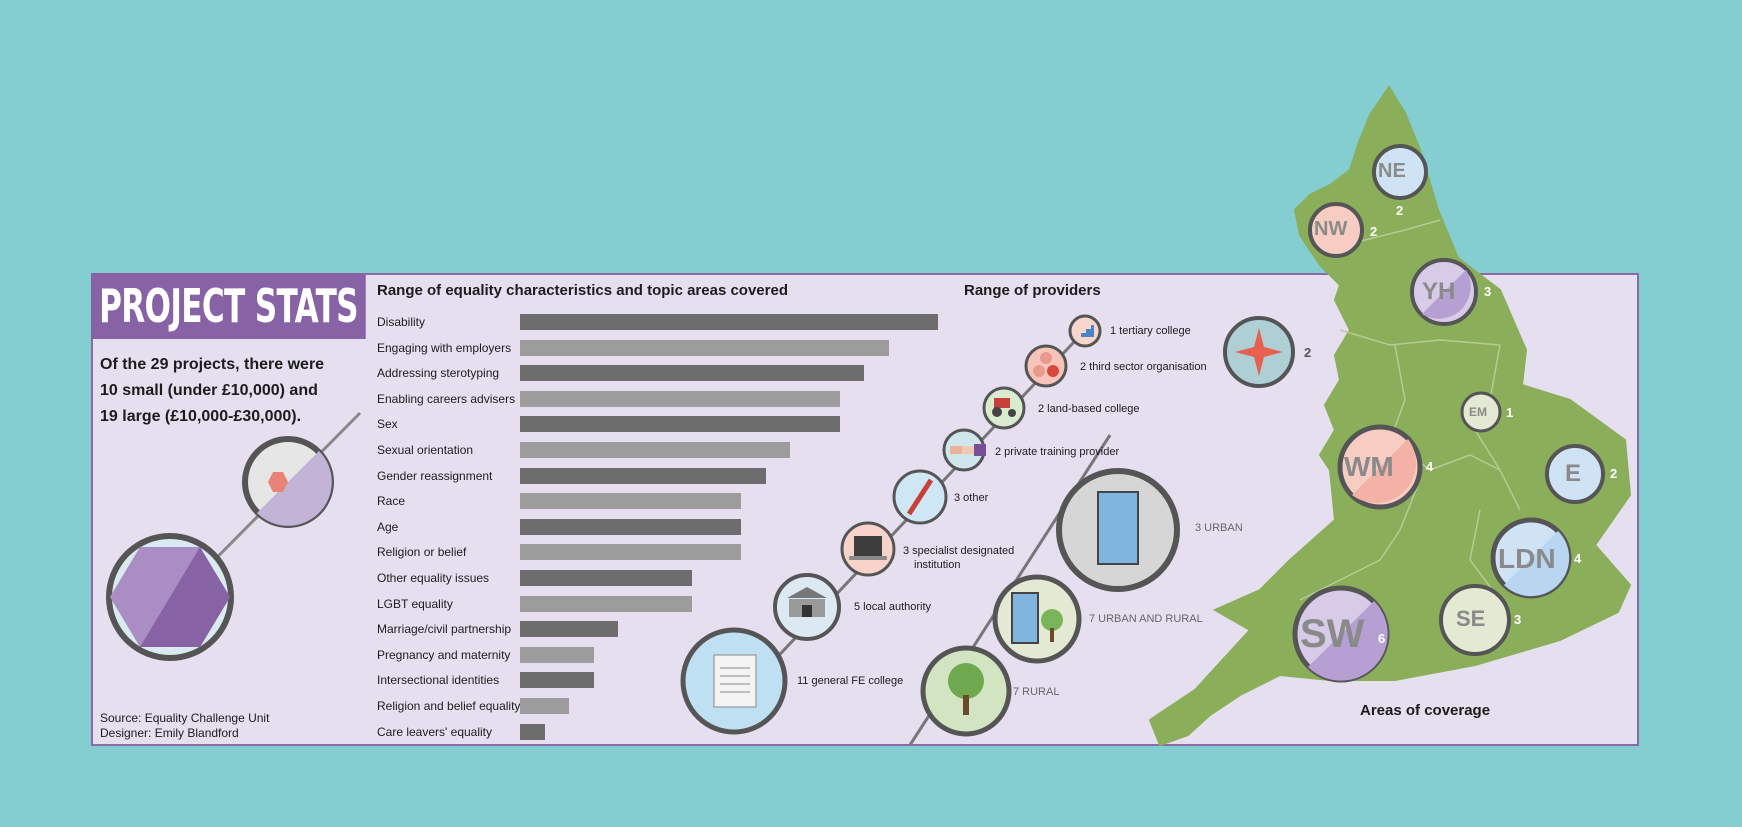 This screenshot has width=1742, height=827. Describe the element at coordinates (170, 597) in the screenshot. I see `large-projects-badge` at that location.